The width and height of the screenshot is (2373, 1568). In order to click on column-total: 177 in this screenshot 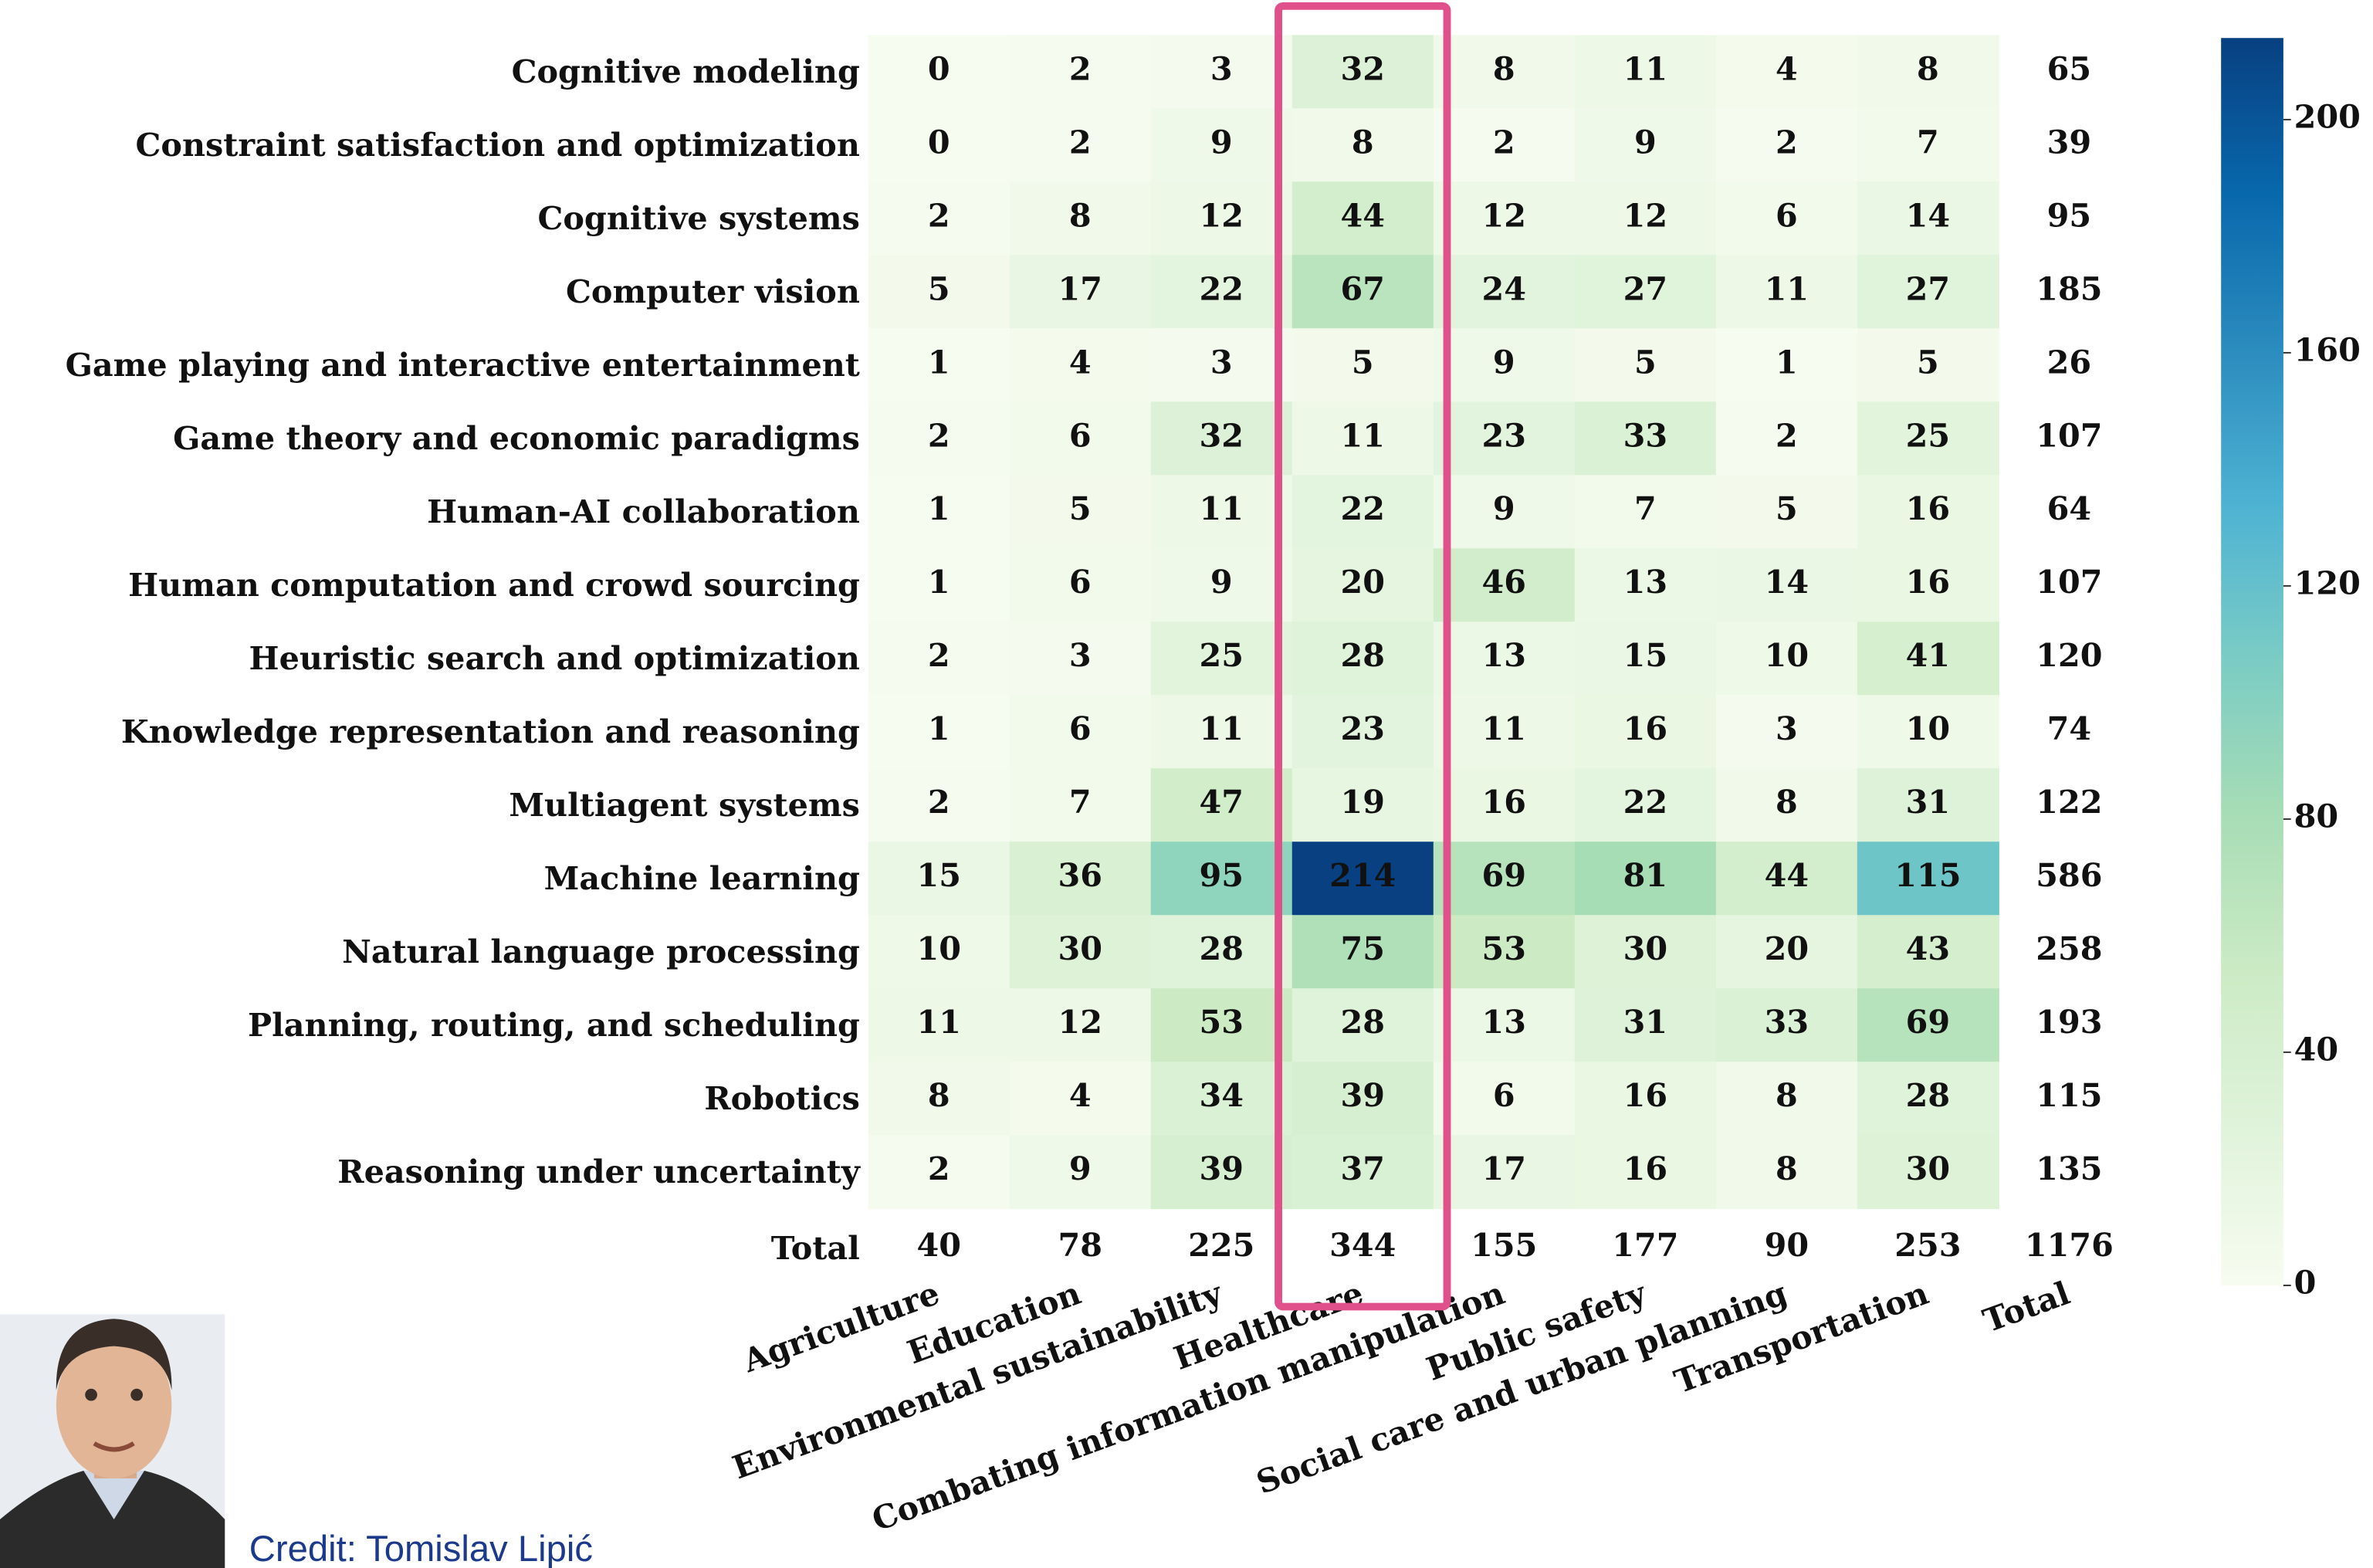, I will do `click(1645, 1245)`.